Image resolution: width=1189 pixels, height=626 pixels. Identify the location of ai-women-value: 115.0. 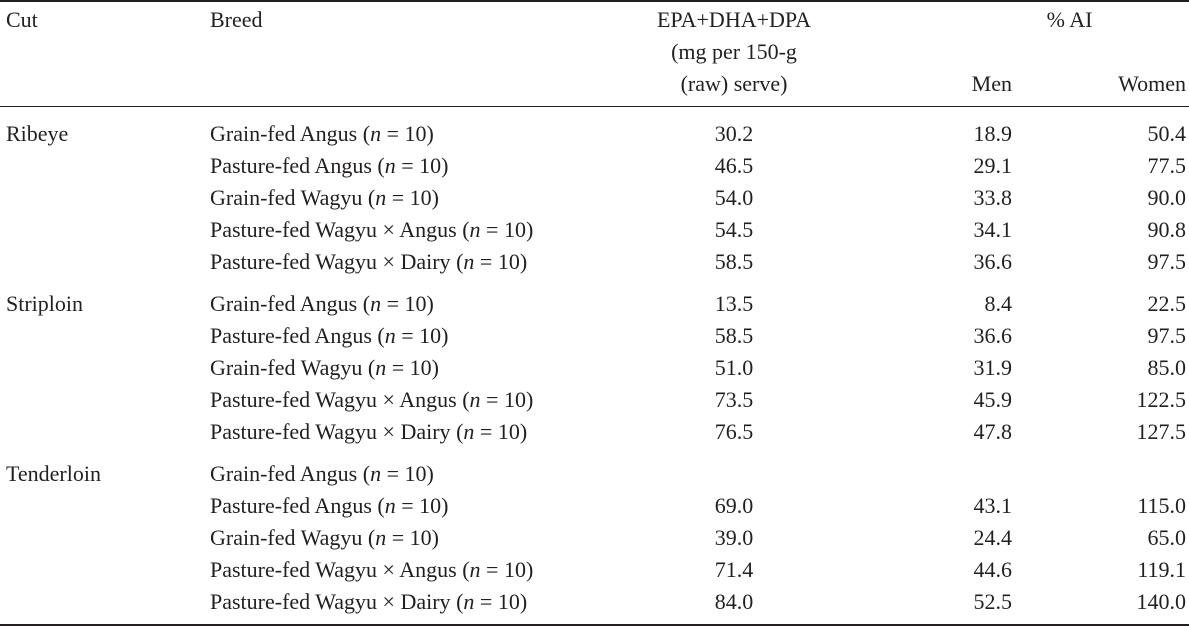
(1161, 505).